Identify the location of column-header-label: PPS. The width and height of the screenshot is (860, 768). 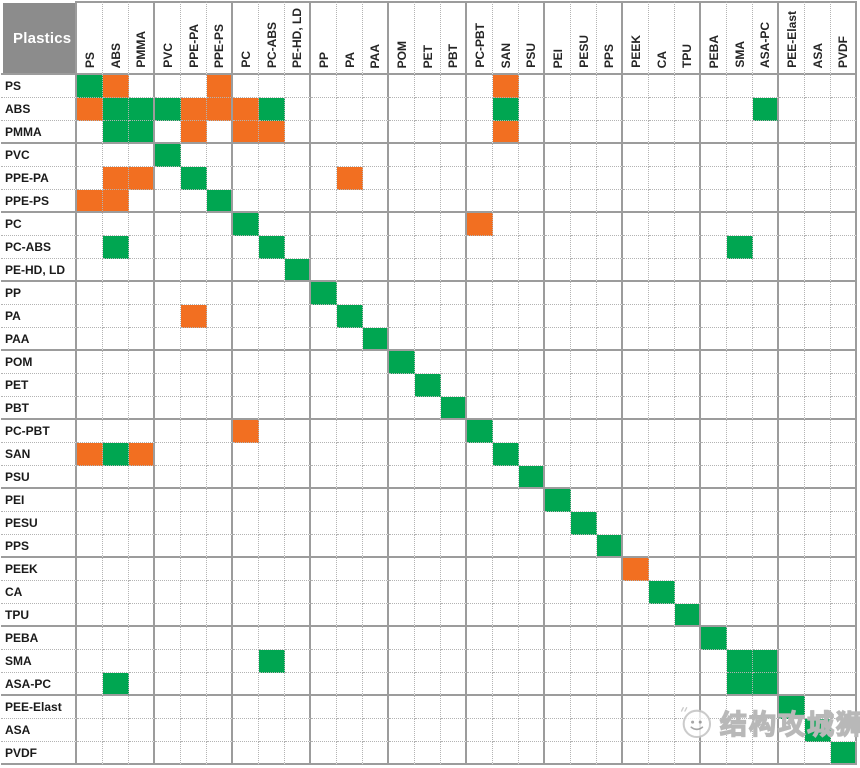
(609, 55).